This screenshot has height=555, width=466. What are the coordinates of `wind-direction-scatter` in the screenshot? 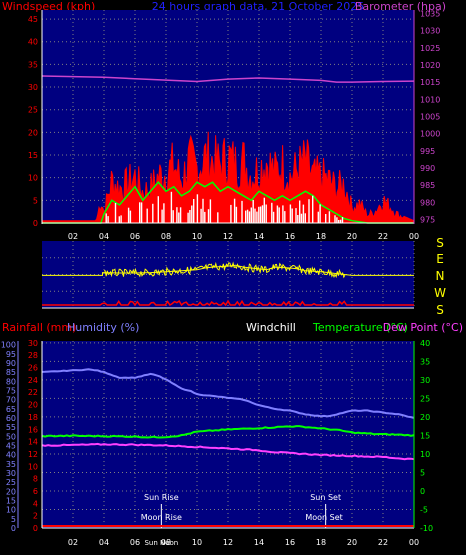 It's located at (225, 270).